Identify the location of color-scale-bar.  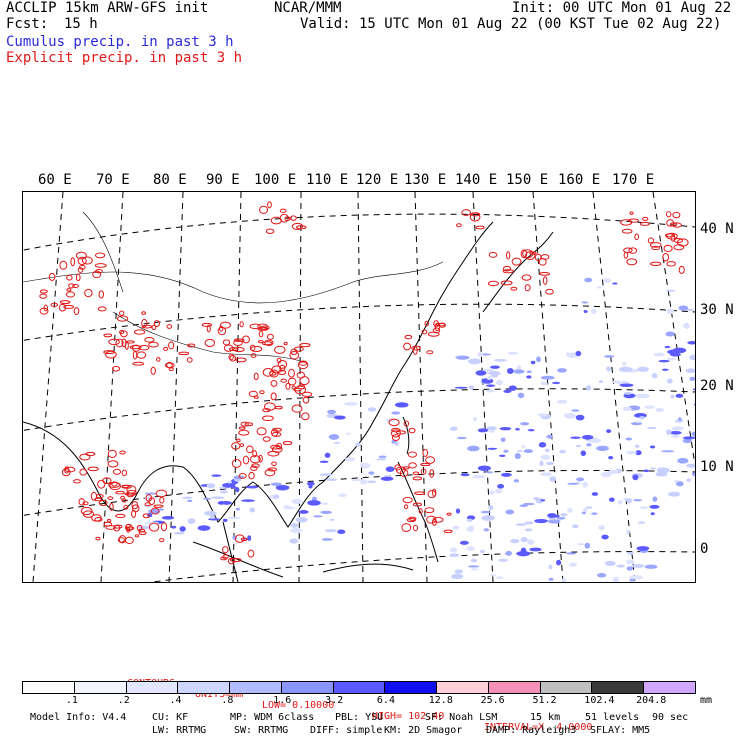
(359, 687).